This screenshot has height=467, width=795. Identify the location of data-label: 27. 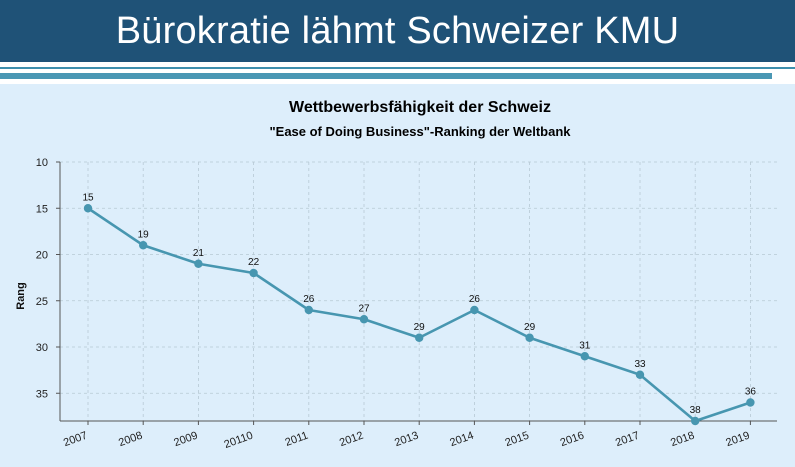
(364, 308).